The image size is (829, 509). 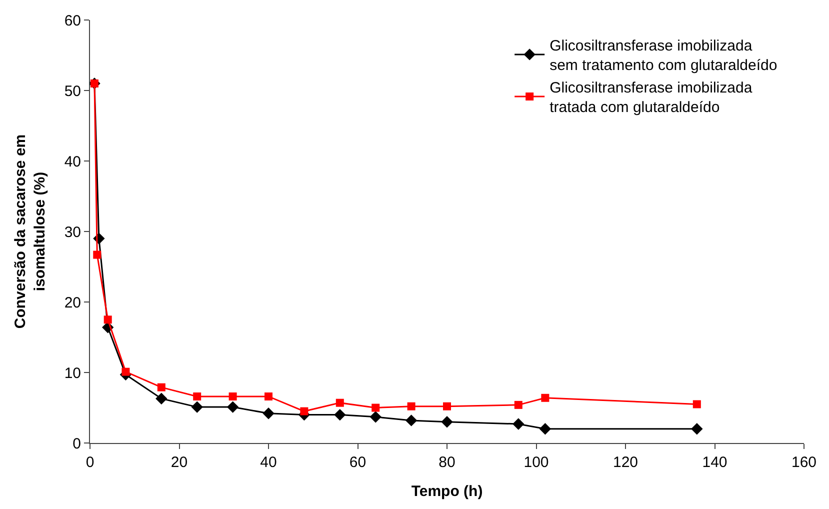 What do you see at coordinates (72, 161) in the screenshot?
I see `y-tick-label: 40` at bounding box center [72, 161].